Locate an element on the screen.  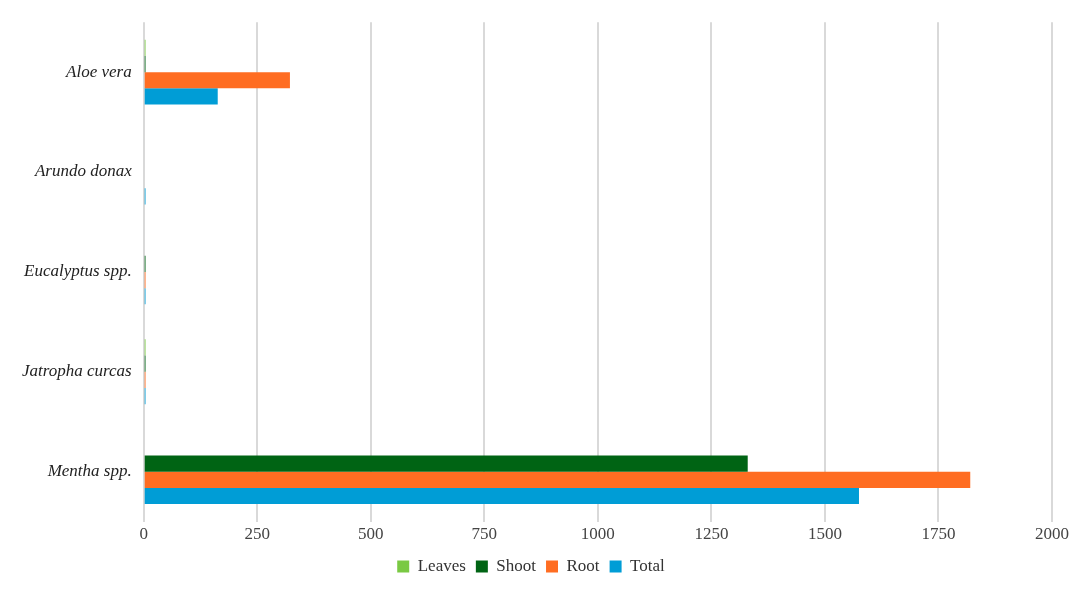
y-tick-label: Jatropha curcas is located at coordinates (77, 371).